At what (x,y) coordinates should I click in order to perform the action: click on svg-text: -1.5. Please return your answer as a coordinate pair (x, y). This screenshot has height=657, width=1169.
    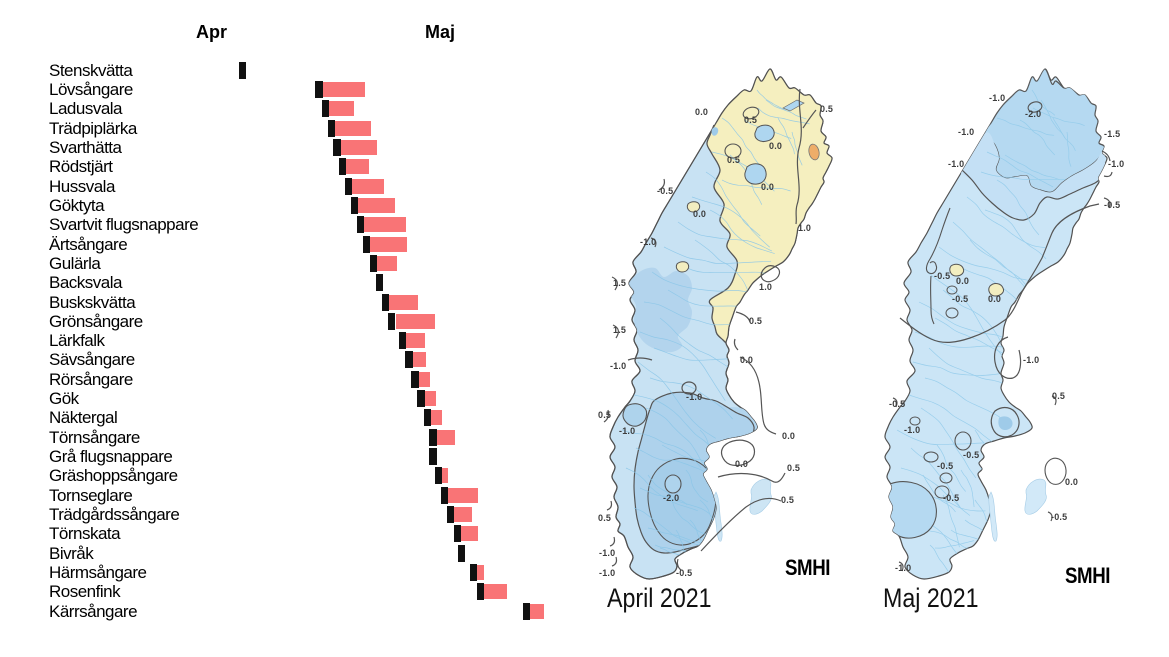
    Looking at the image, I should click on (1112, 134).